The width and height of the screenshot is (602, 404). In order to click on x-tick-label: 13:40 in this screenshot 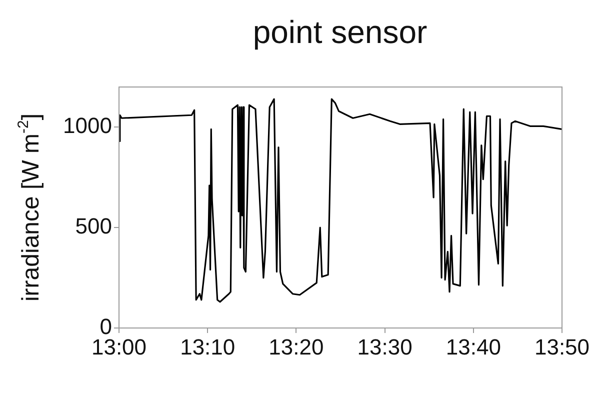, I will do `click(473, 347)`.